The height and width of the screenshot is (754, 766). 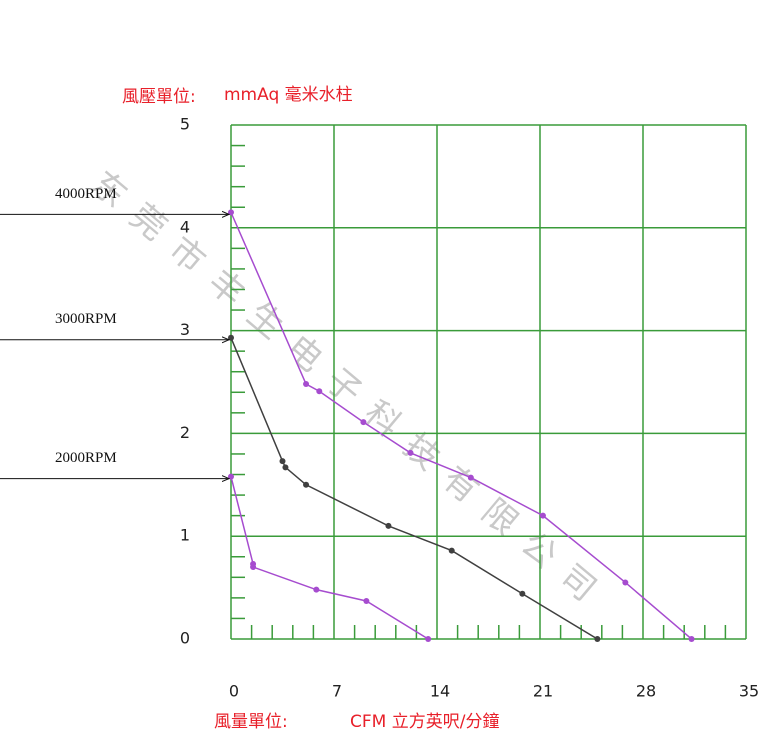 What do you see at coordinates (159, 97) in the screenshot?
I see `y-axis-label: 風壓單位:` at bounding box center [159, 97].